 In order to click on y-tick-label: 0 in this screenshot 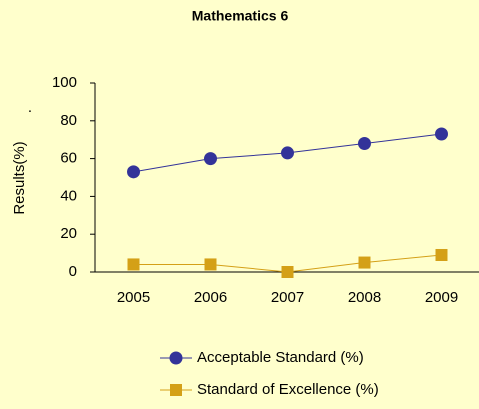, I will do `click(73, 271)`.